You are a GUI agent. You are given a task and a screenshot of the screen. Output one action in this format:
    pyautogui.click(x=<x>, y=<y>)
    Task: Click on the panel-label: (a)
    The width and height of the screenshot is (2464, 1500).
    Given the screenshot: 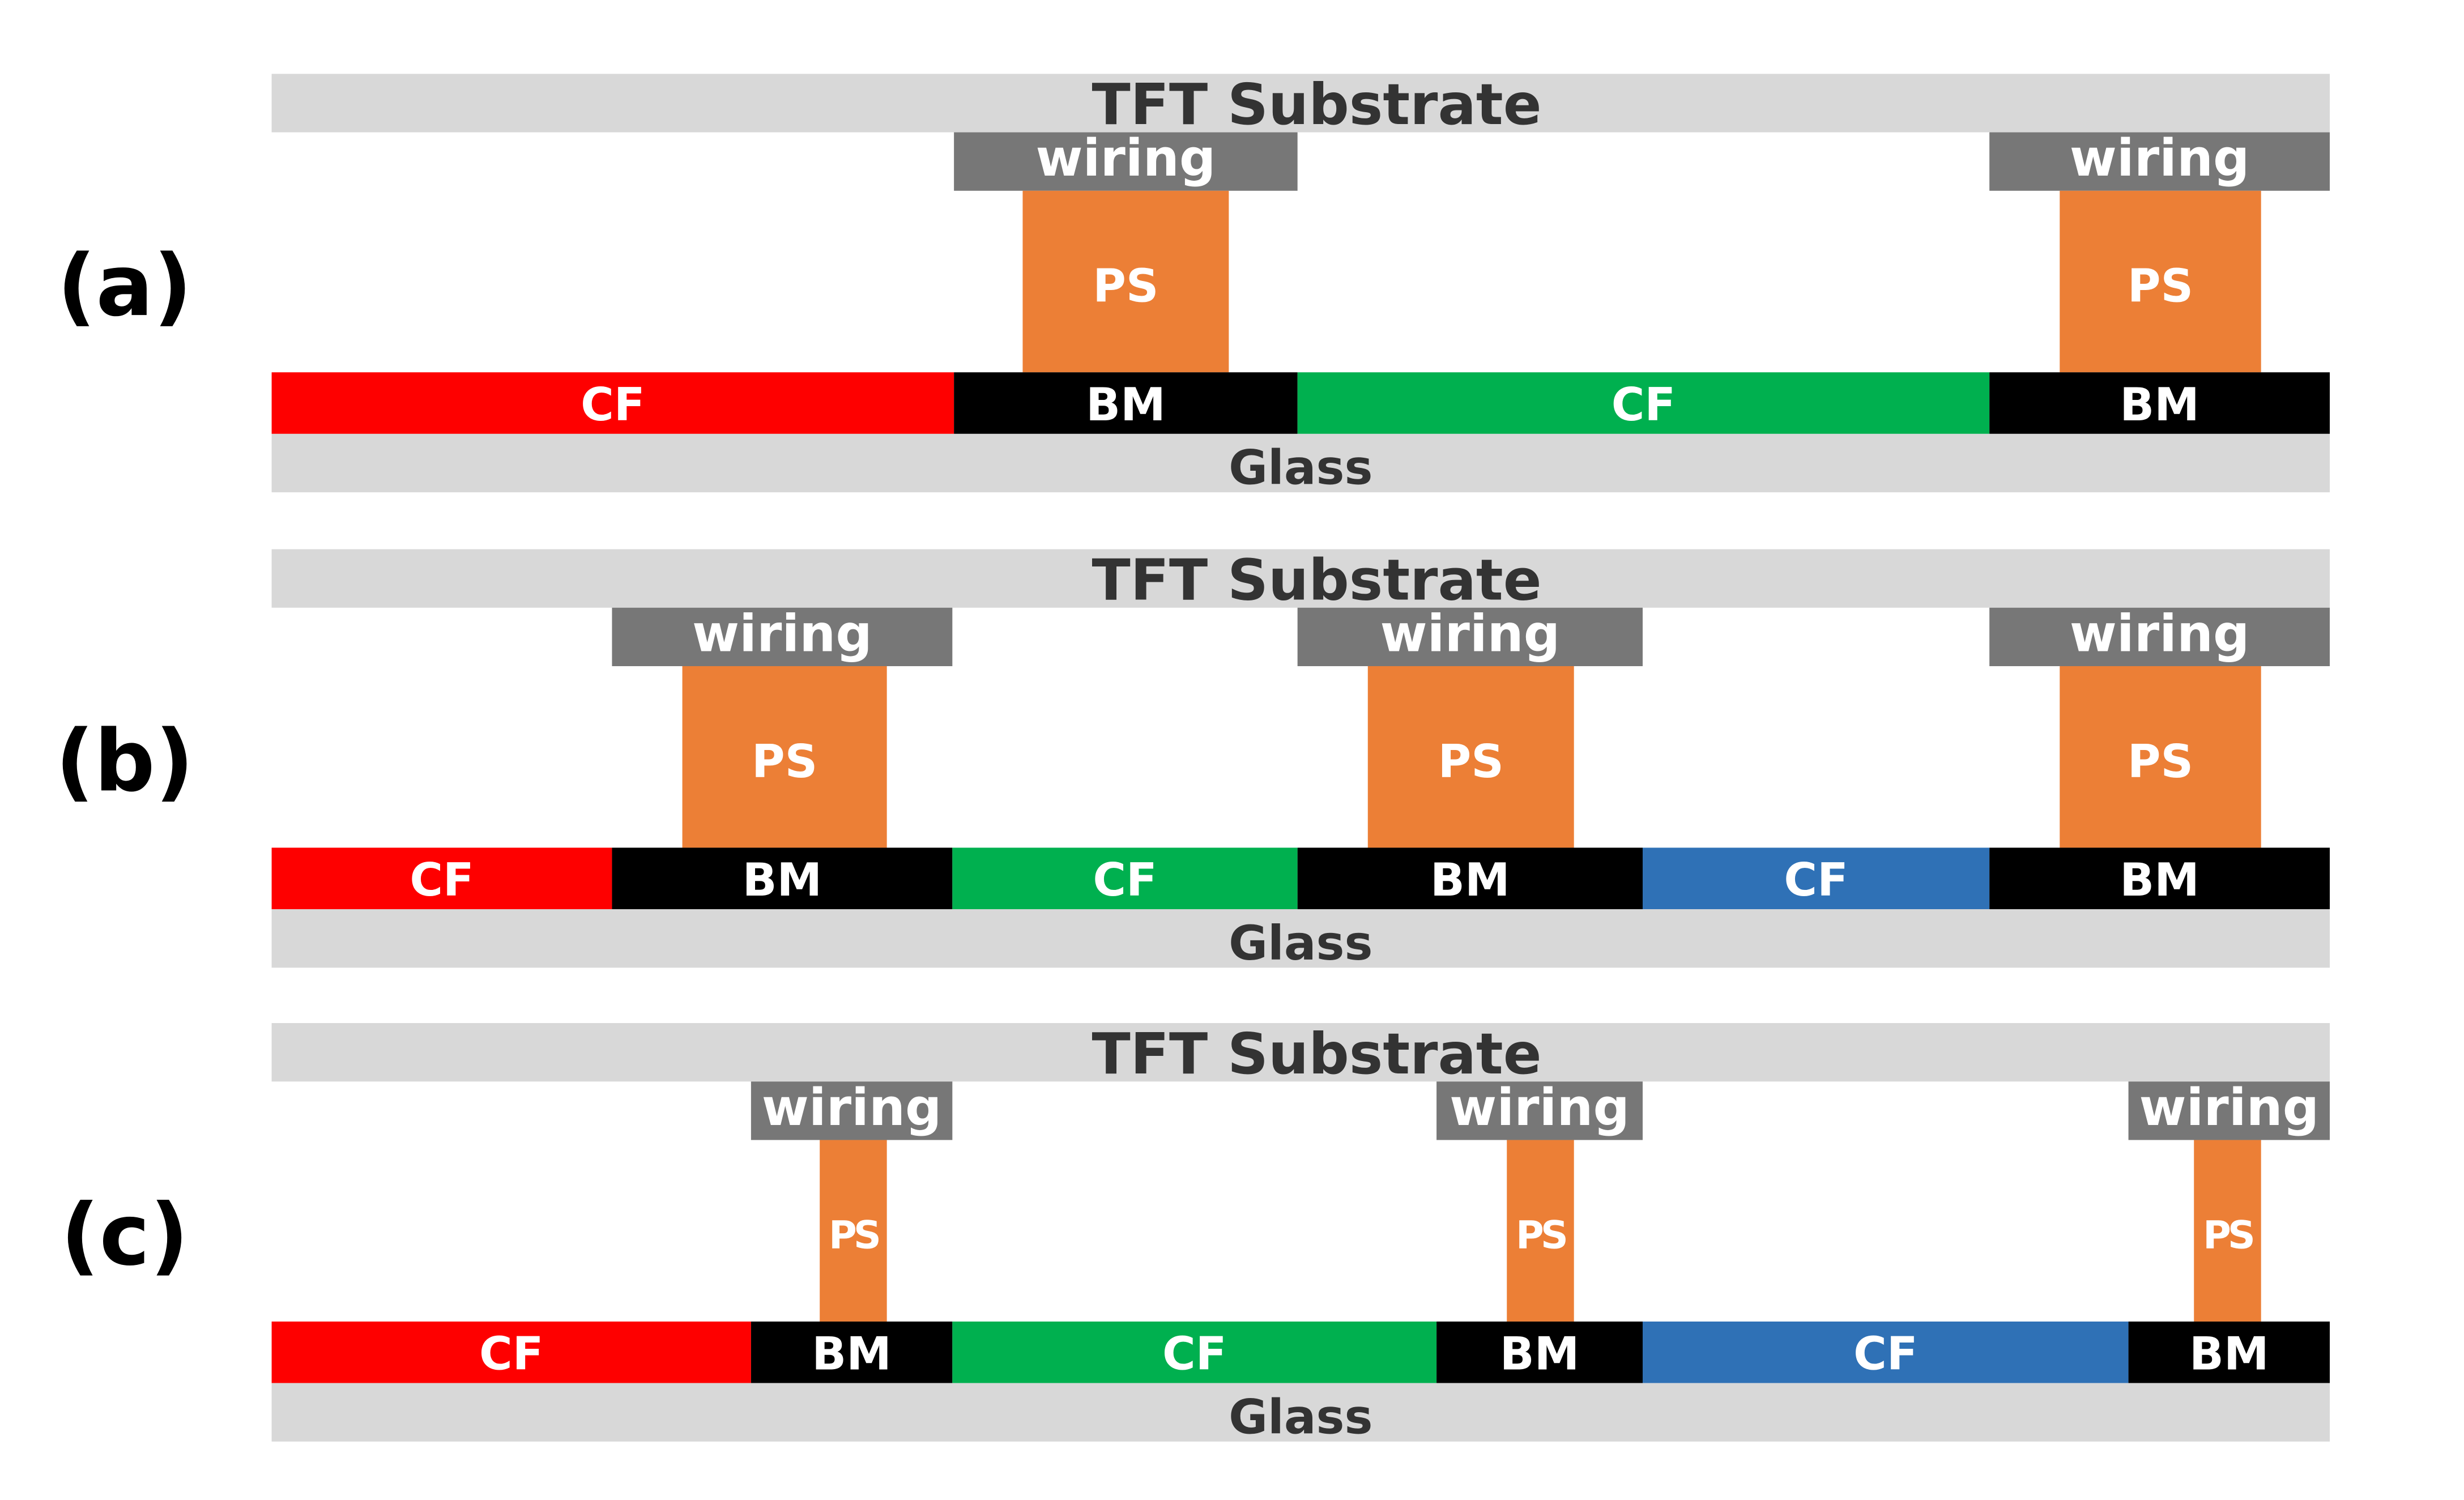 What is the action you would take?
    pyautogui.click(x=124, y=286)
    